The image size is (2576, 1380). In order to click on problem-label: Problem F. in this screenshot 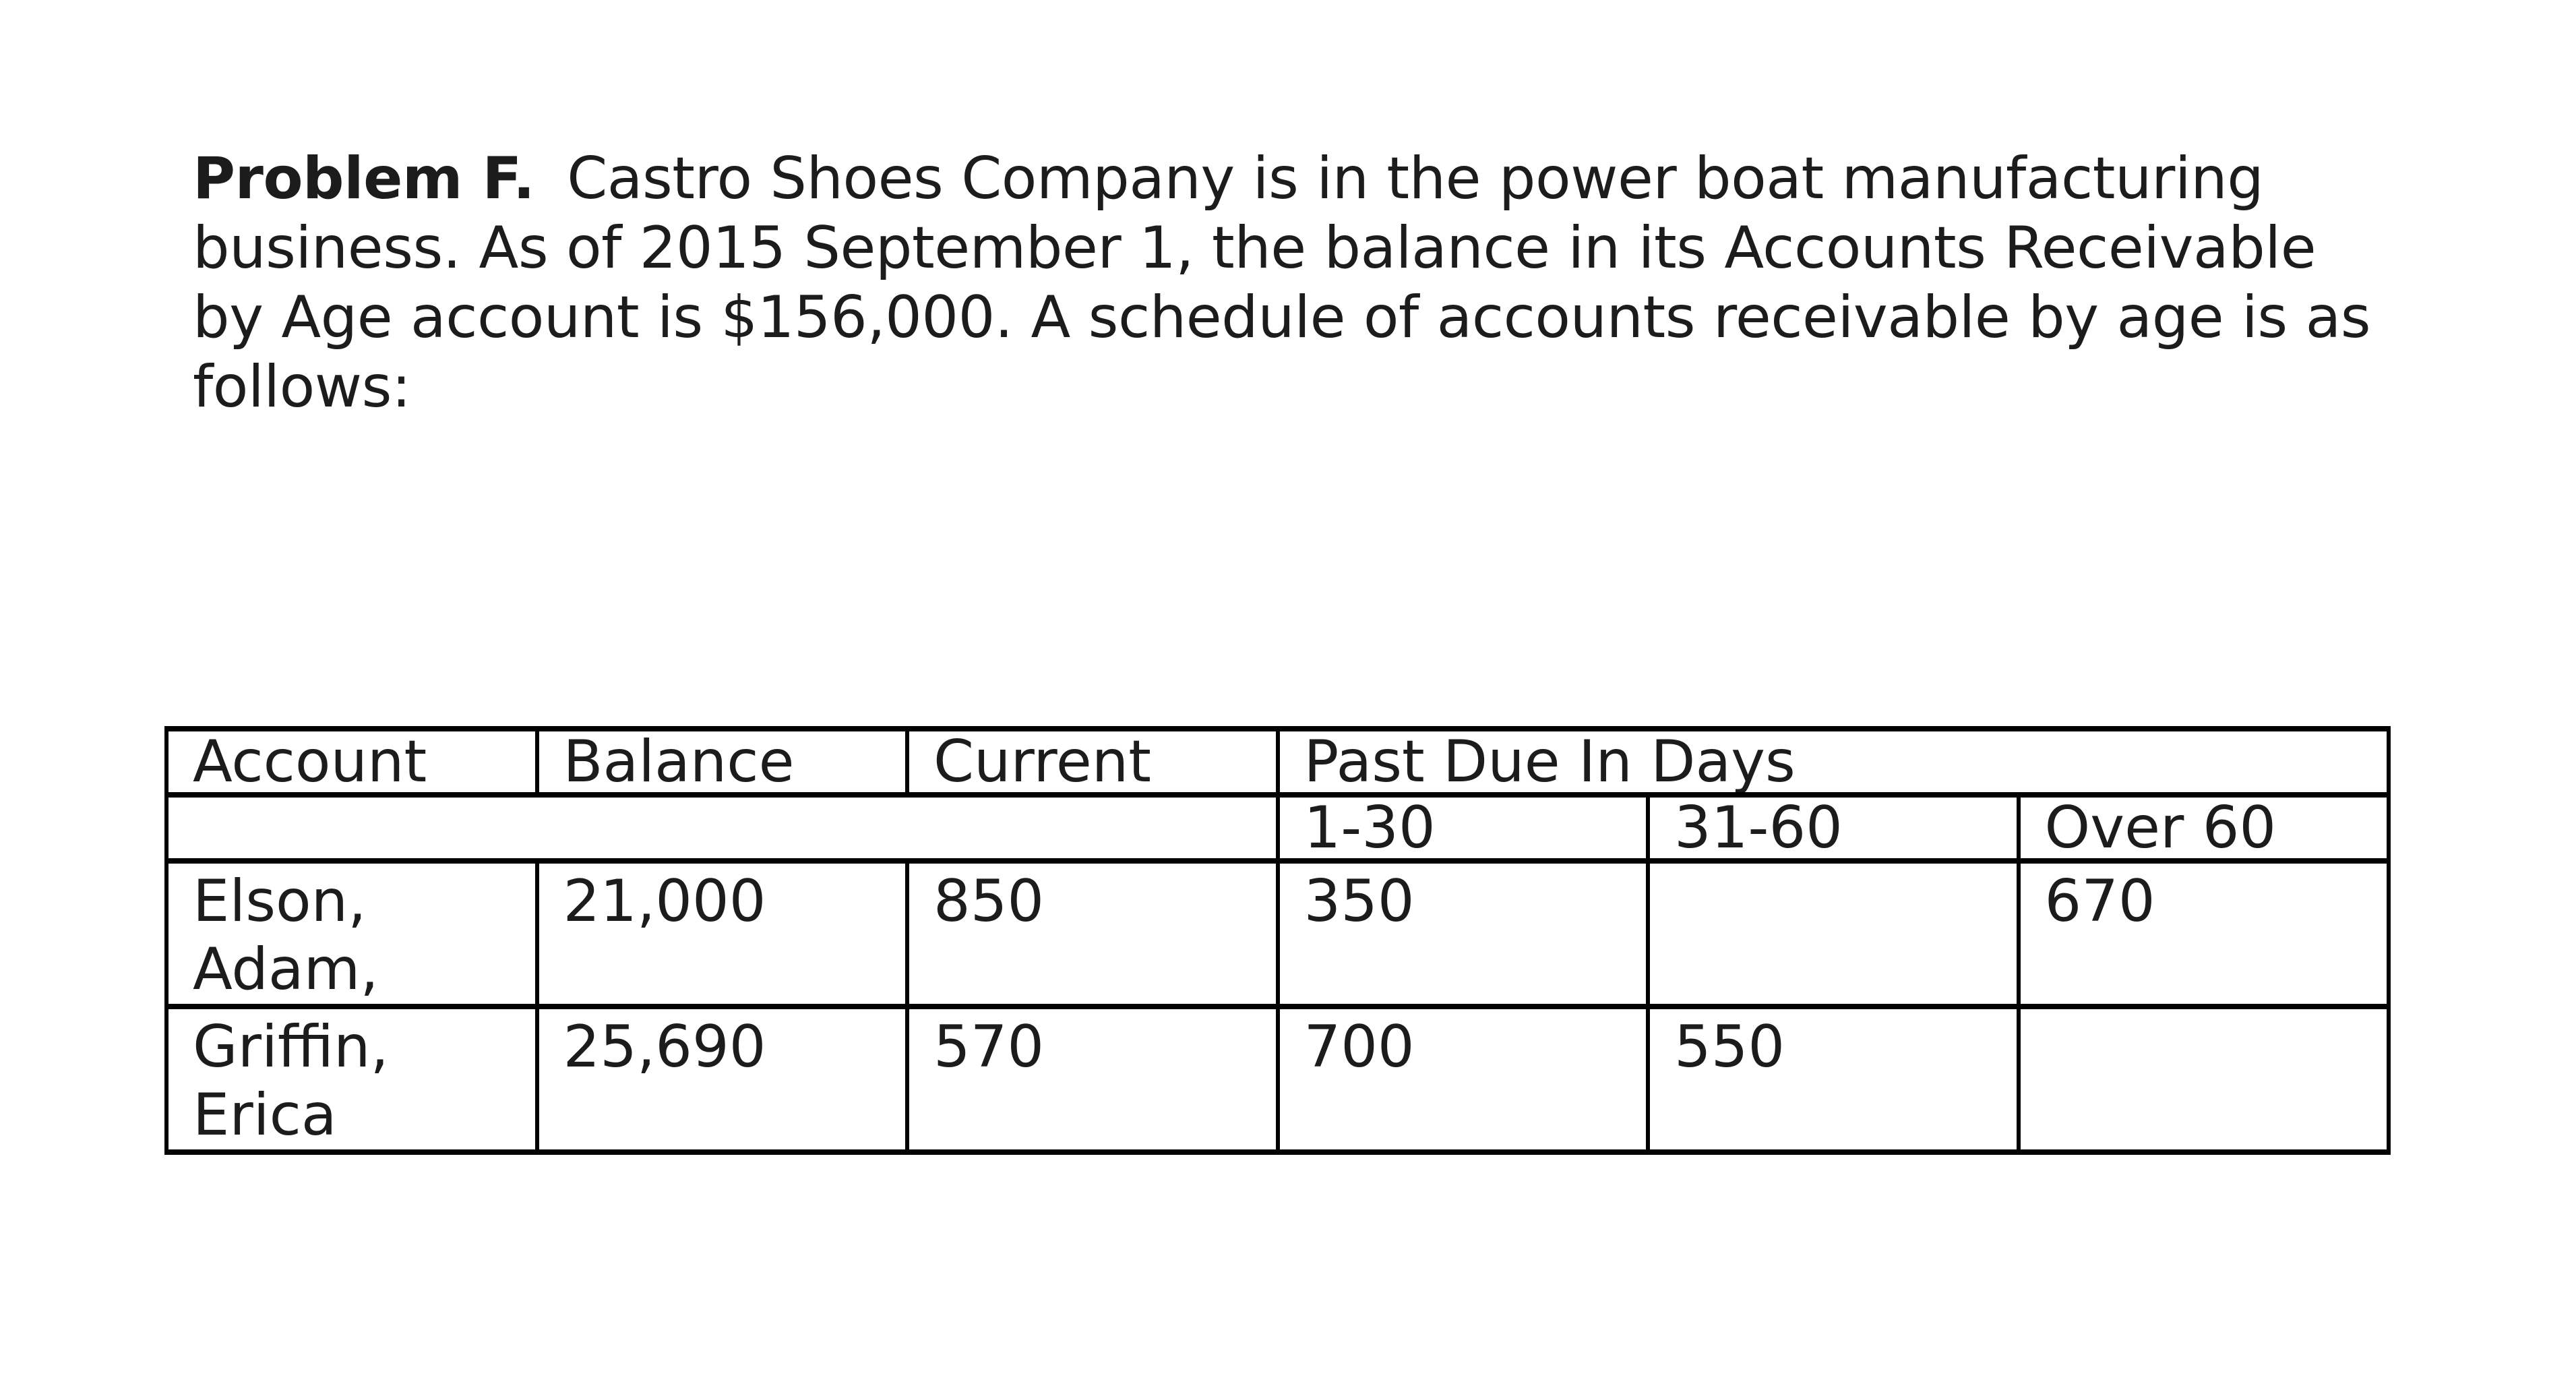, I will do `click(364, 179)`.